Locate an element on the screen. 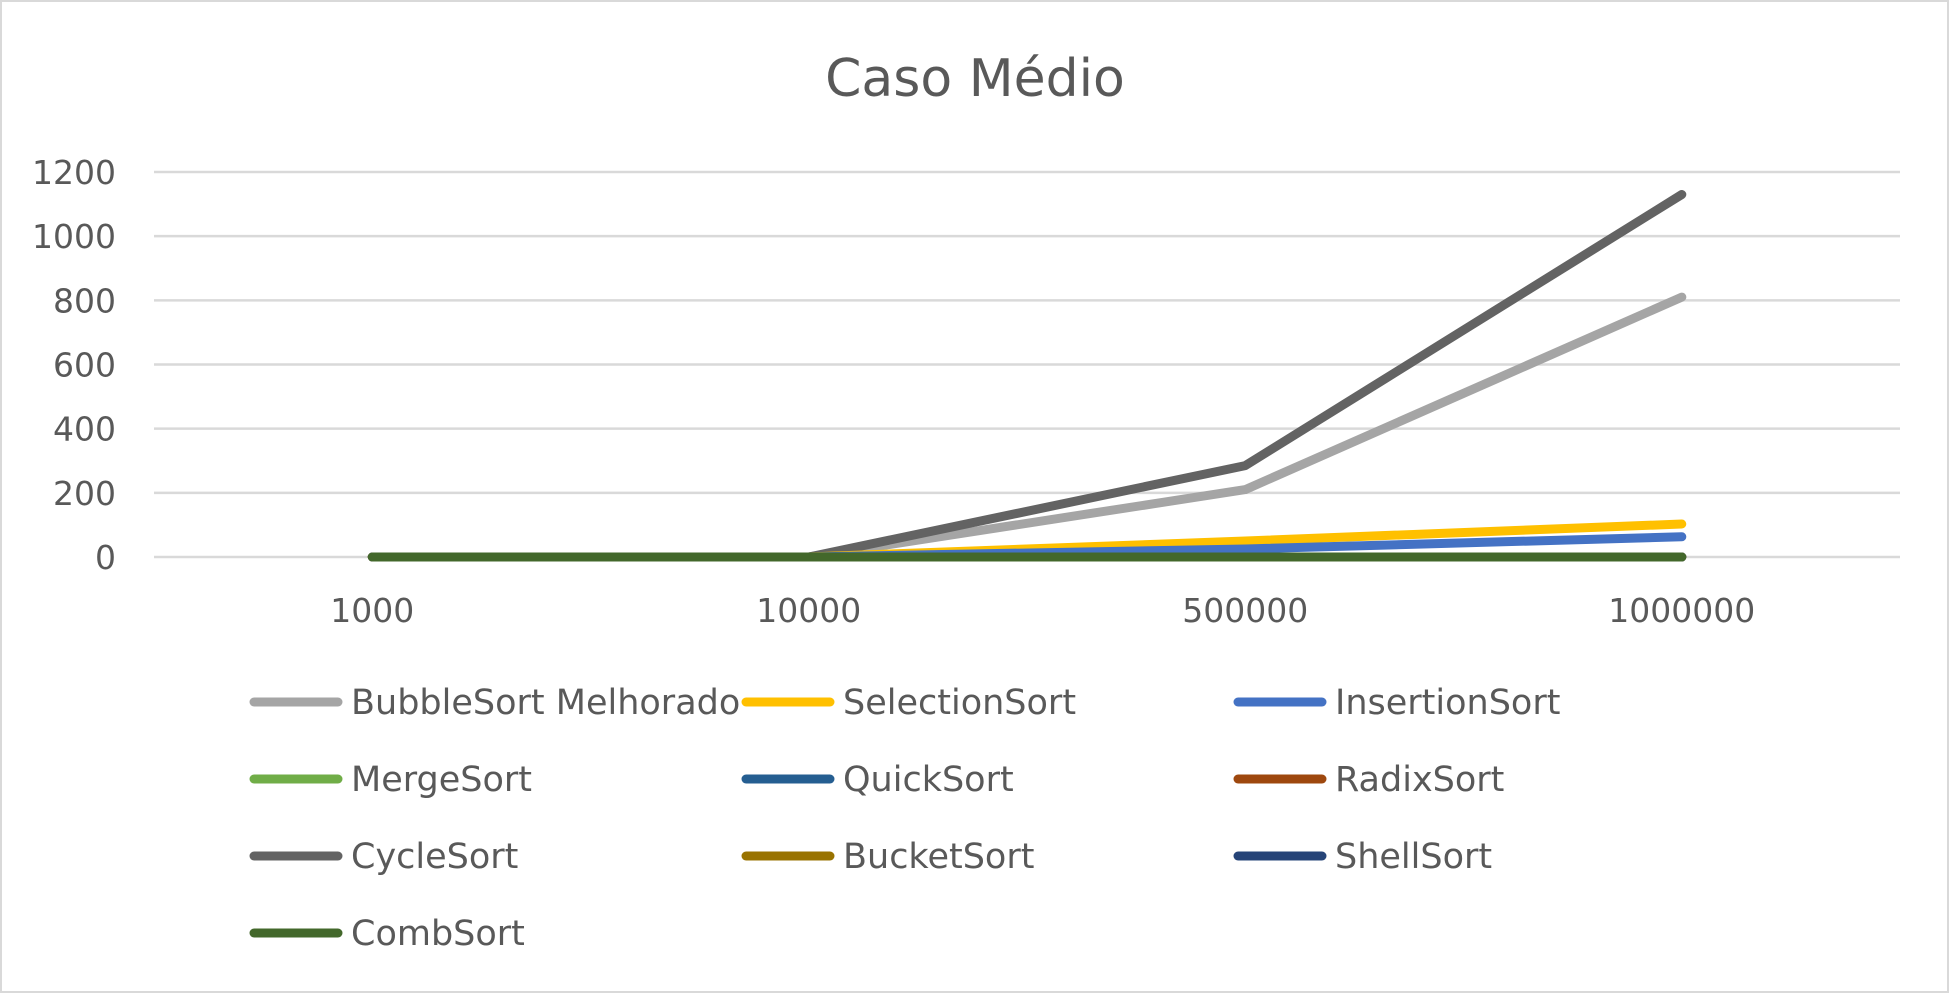 Image resolution: width=1949 pixels, height=993 pixels. legend-label: MergeSort is located at coordinates (441, 780).